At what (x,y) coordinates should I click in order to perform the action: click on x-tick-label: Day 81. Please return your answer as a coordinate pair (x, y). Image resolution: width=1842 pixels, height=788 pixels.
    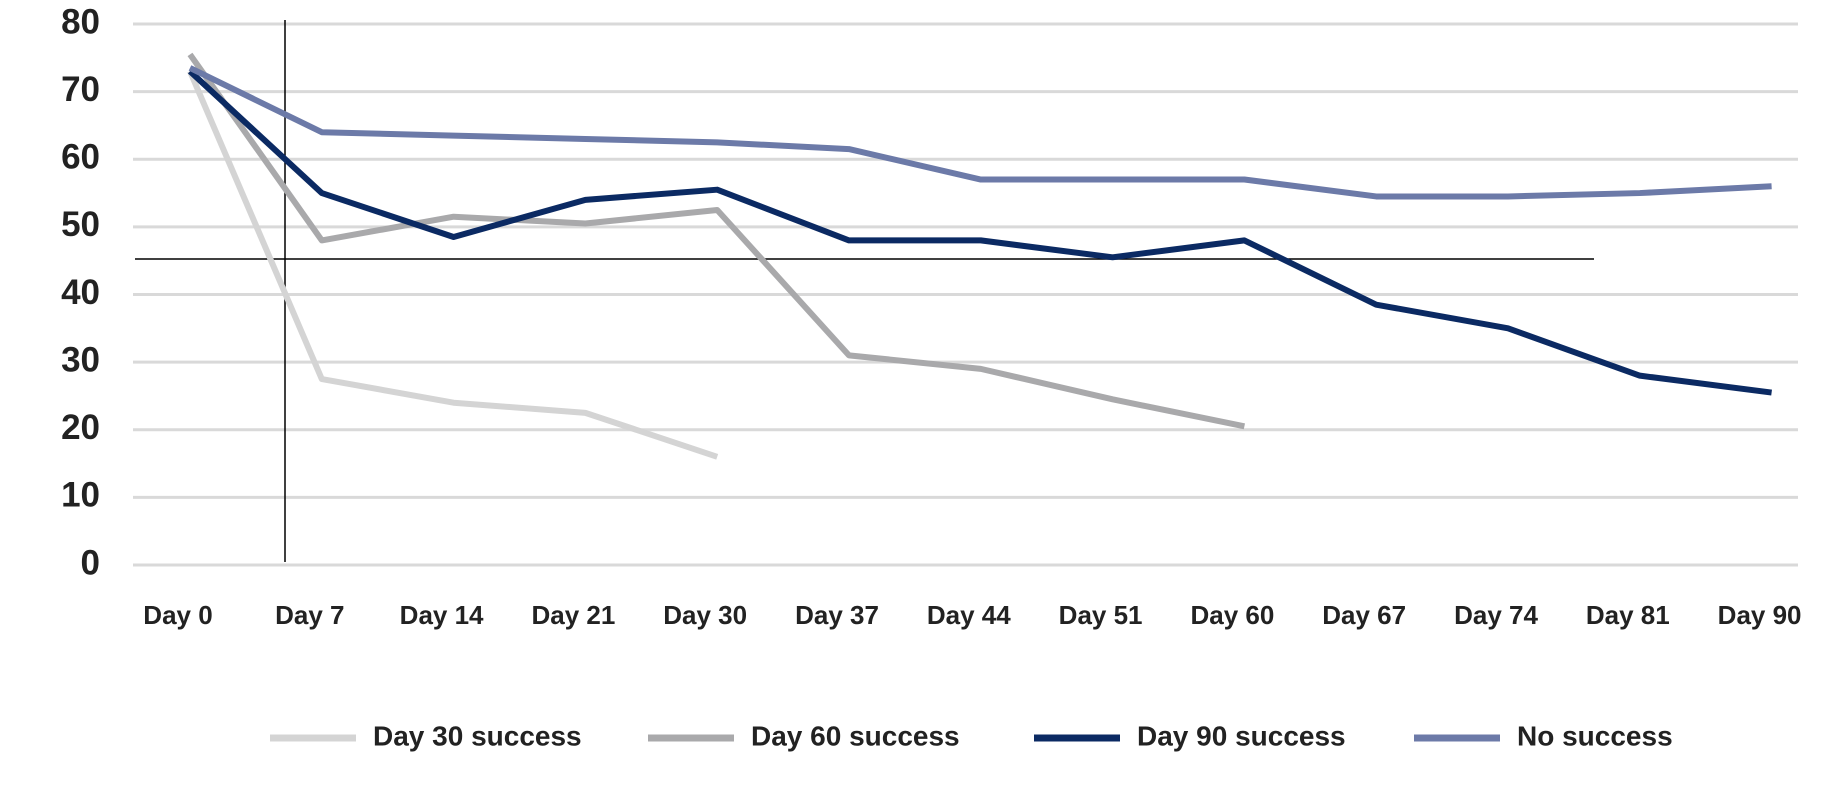
    Looking at the image, I should click on (1628, 615).